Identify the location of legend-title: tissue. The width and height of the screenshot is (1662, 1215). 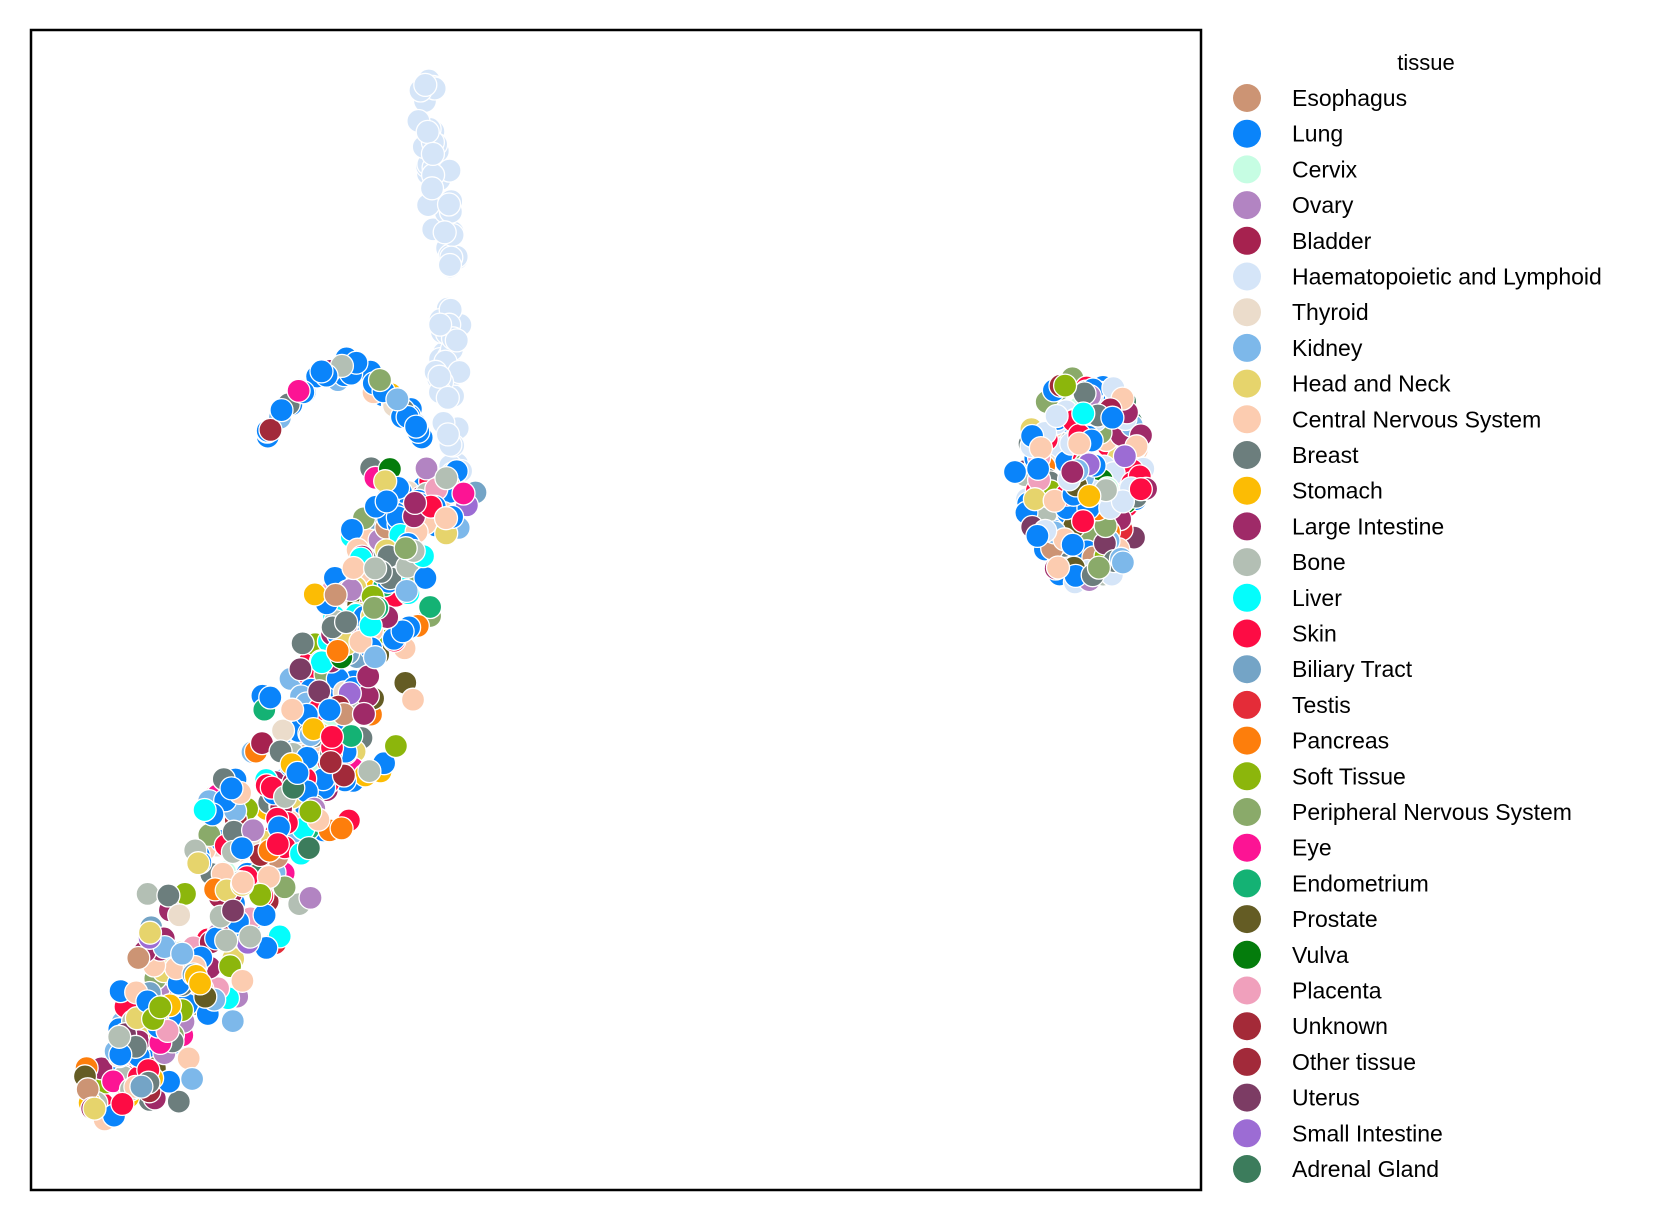
(1425, 62).